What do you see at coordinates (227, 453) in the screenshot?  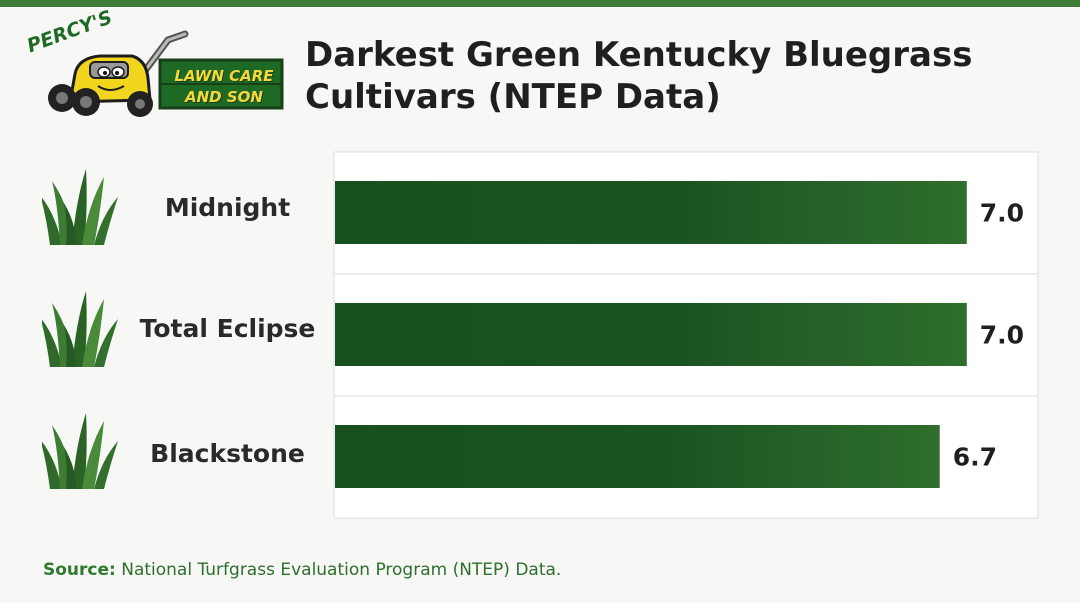 I see `category-label-blackstone: Blackstone` at bounding box center [227, 453].